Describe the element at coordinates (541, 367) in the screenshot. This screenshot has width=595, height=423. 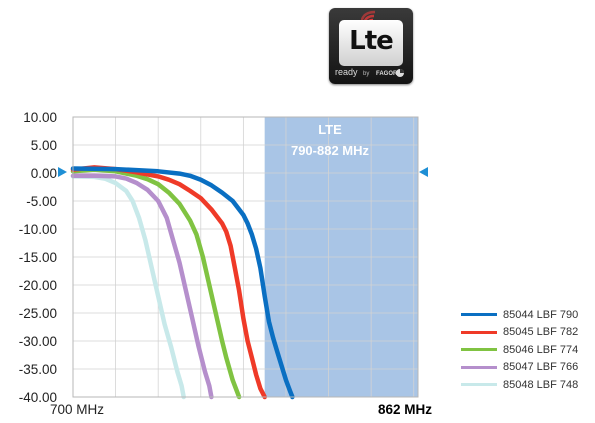
I see `legend-label: 85047 LBF 766` at that location.